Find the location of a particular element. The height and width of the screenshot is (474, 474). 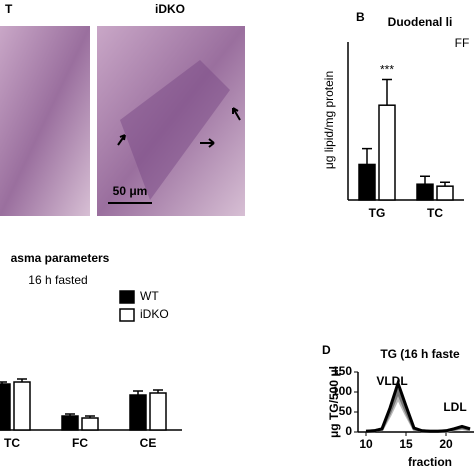

chart-title: TG (16 h faste is located at coordinates (420, 354).